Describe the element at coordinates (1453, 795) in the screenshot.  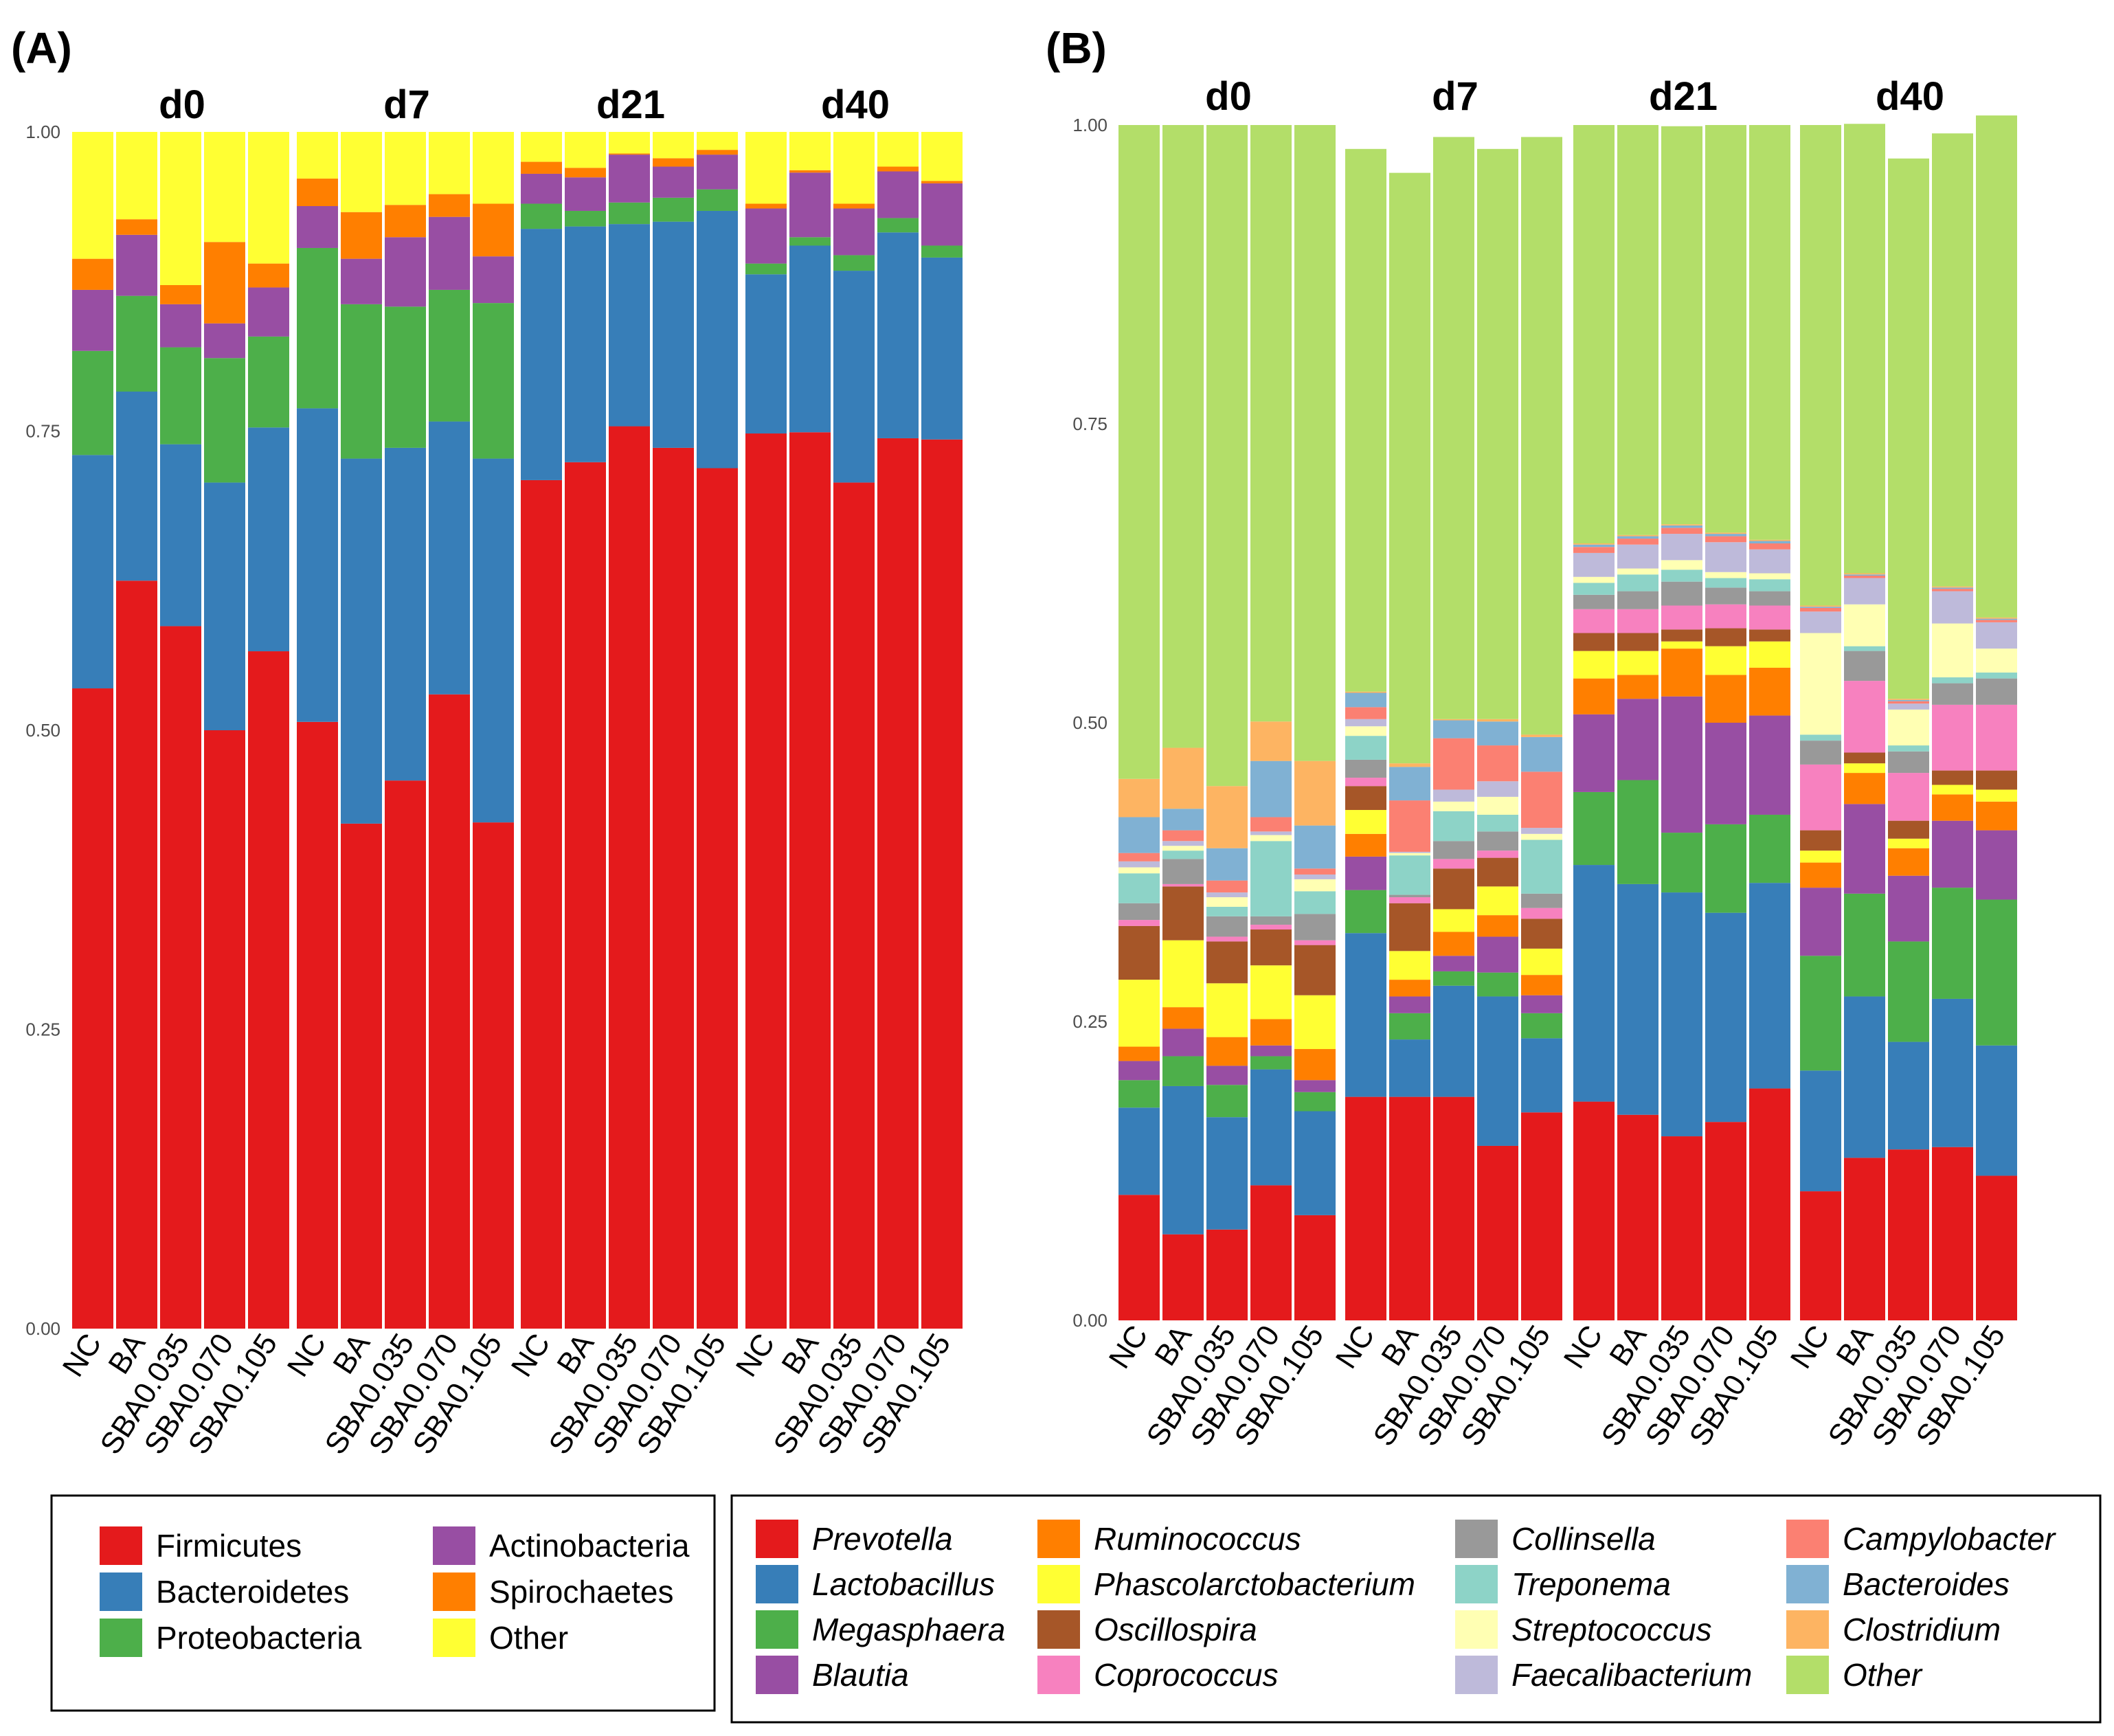
I see `bar-segment-faecalibacterium-d7-sba0.035` at that location.